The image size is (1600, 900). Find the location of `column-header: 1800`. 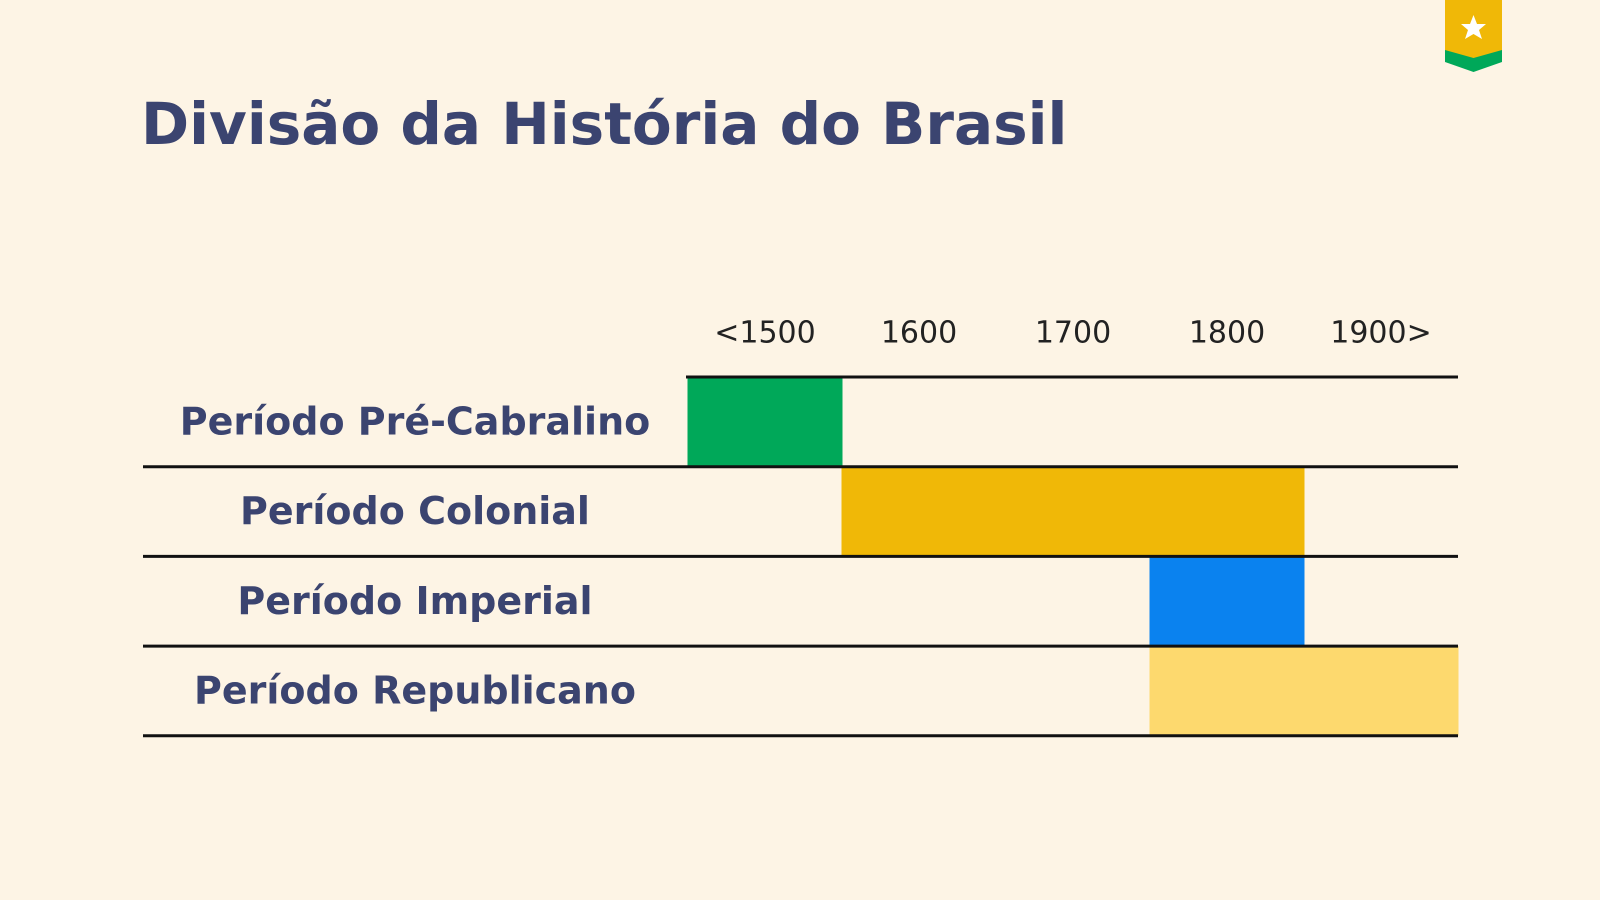

column-header: 1800 is located at coordinates (1227, 333).